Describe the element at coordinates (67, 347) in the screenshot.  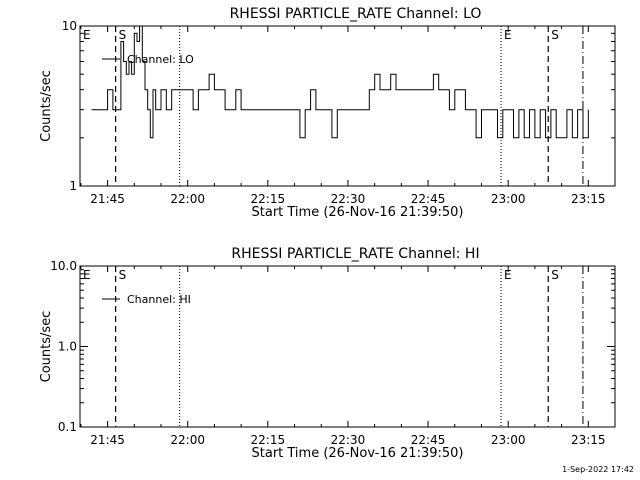
I see `y-tick-label: 1.0` at that location.